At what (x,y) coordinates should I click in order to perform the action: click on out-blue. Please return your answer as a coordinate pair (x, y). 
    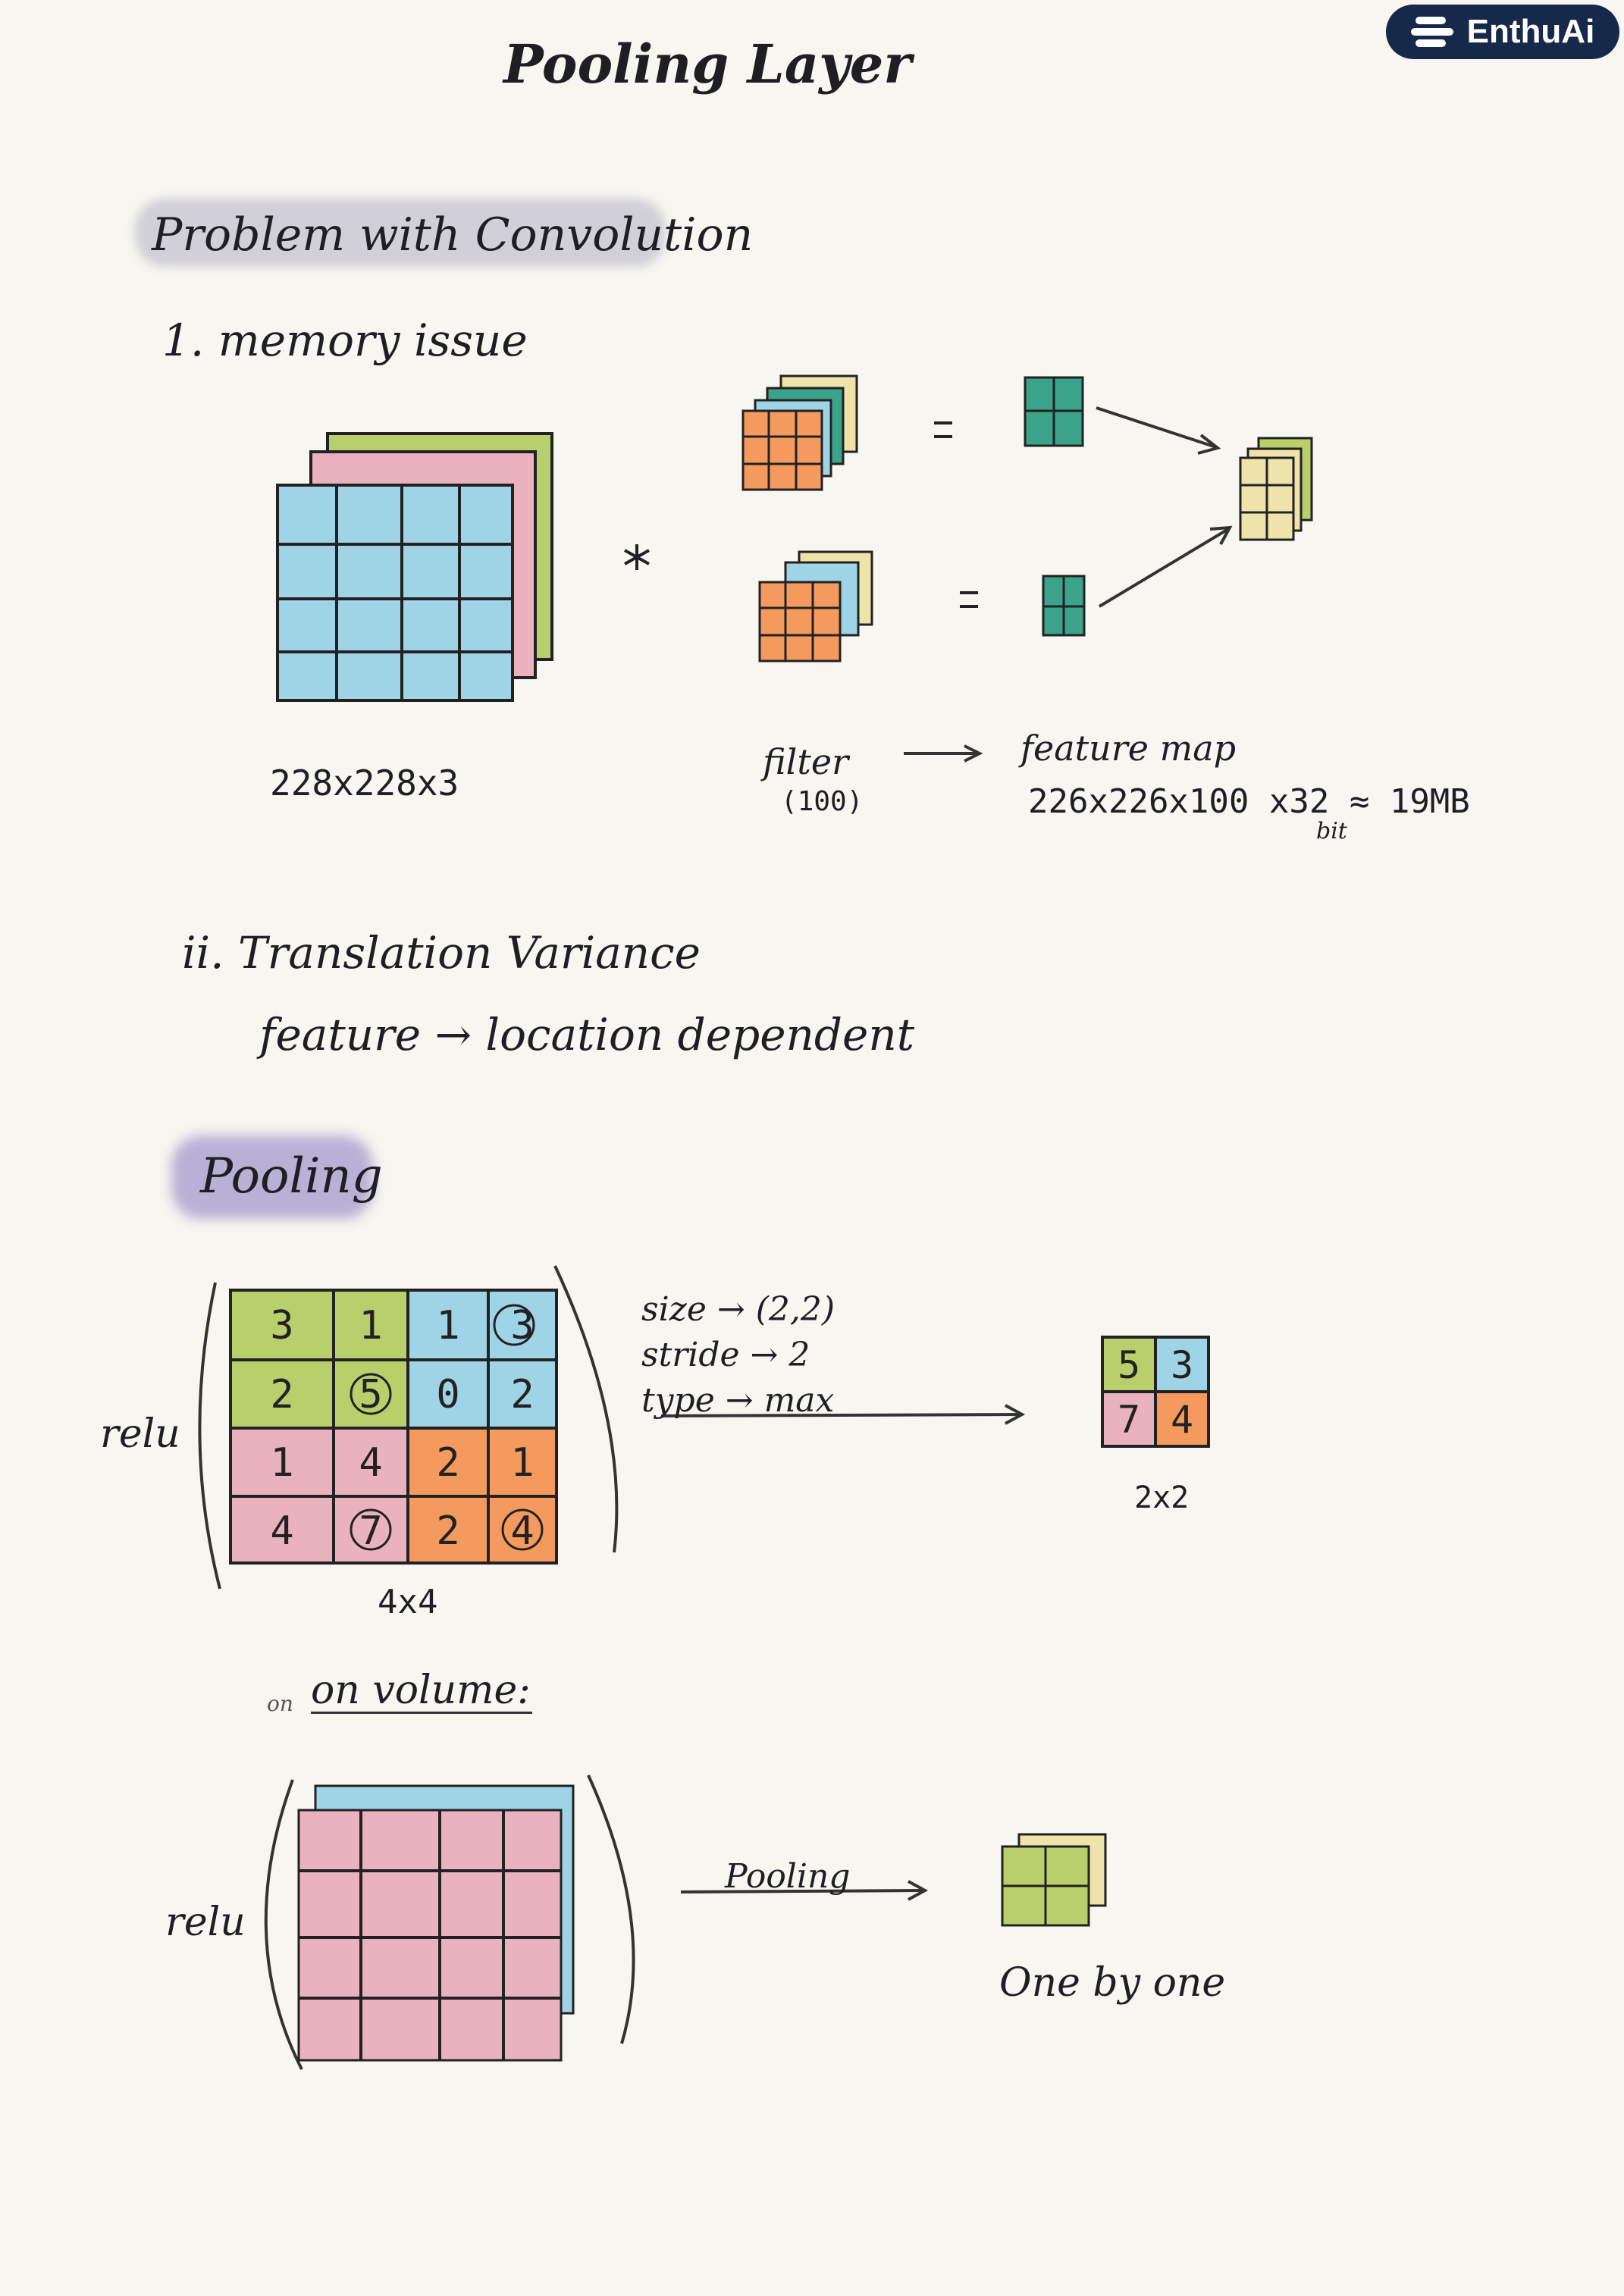
    Looking at the image, I should click on (1182, 1364).